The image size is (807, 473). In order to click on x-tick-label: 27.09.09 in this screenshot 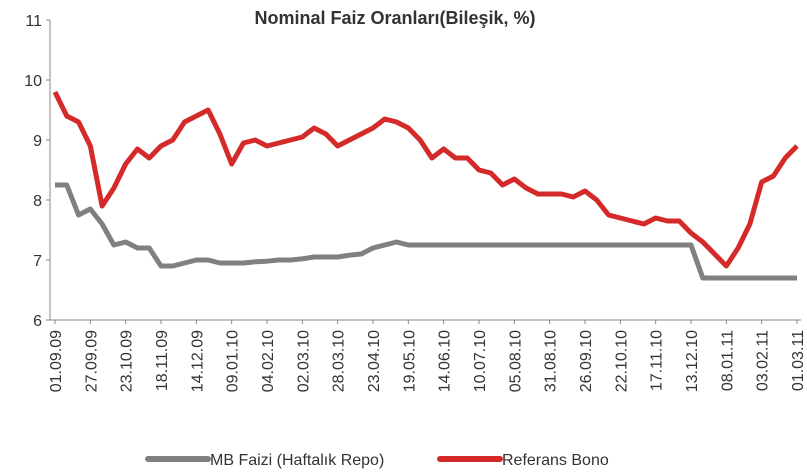, I will do `click(91, 361)`.